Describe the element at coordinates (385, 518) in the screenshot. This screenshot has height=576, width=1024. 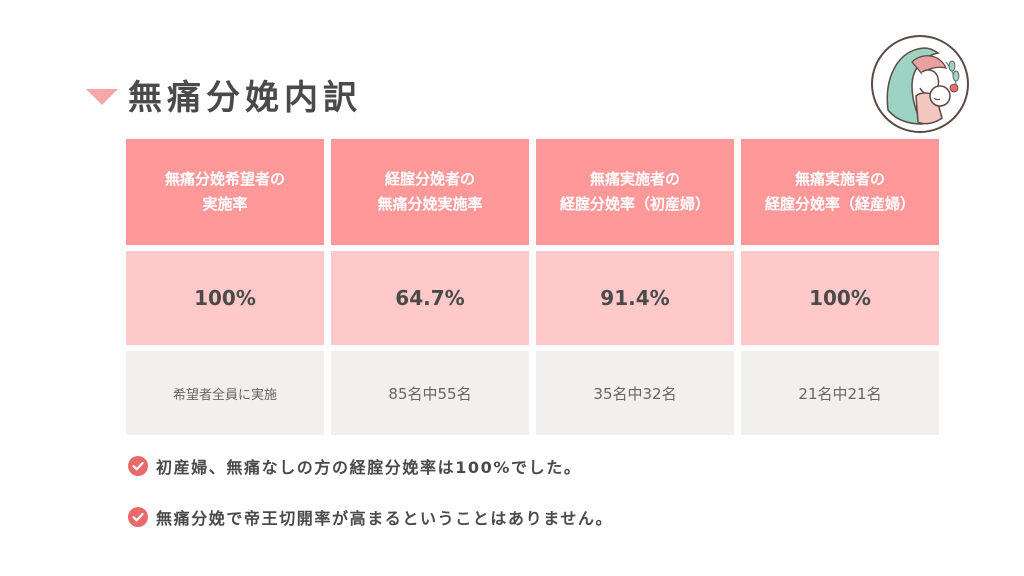
I see `note-text: 無痛分娩で帝王切開率が高まるということはありません。` at that location.